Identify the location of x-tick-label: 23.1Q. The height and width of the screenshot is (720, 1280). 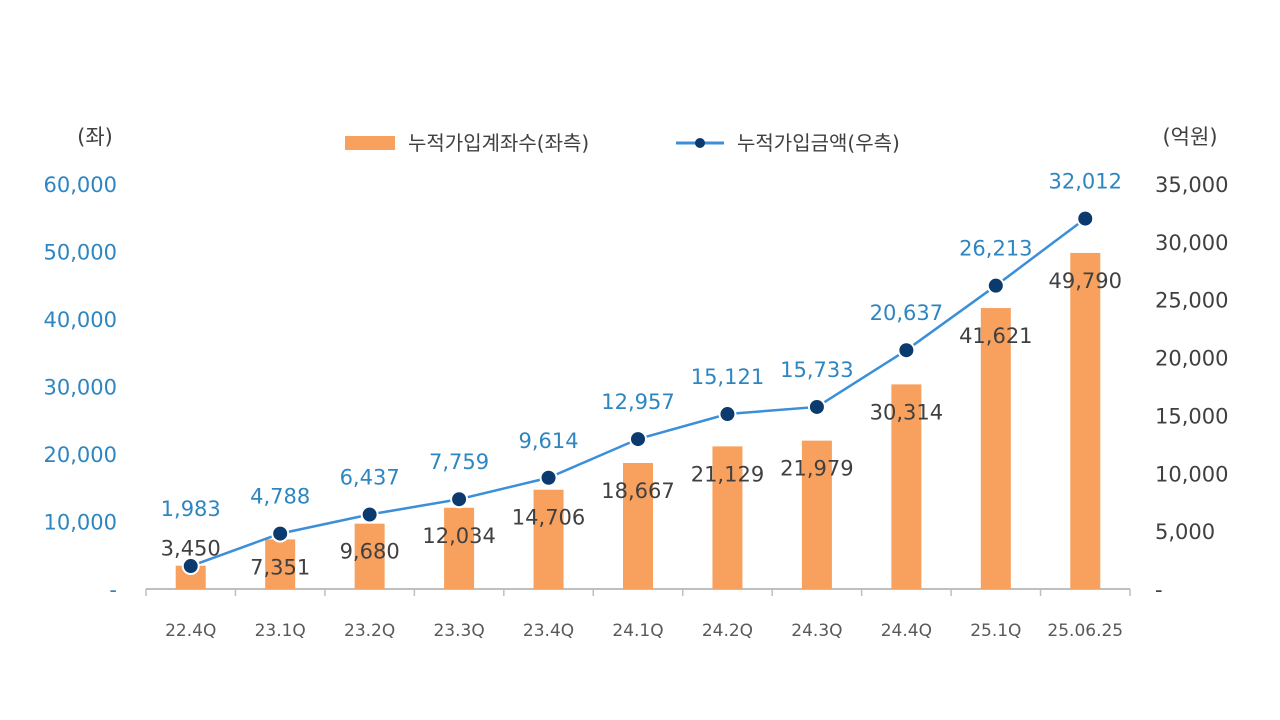
(280, 631).